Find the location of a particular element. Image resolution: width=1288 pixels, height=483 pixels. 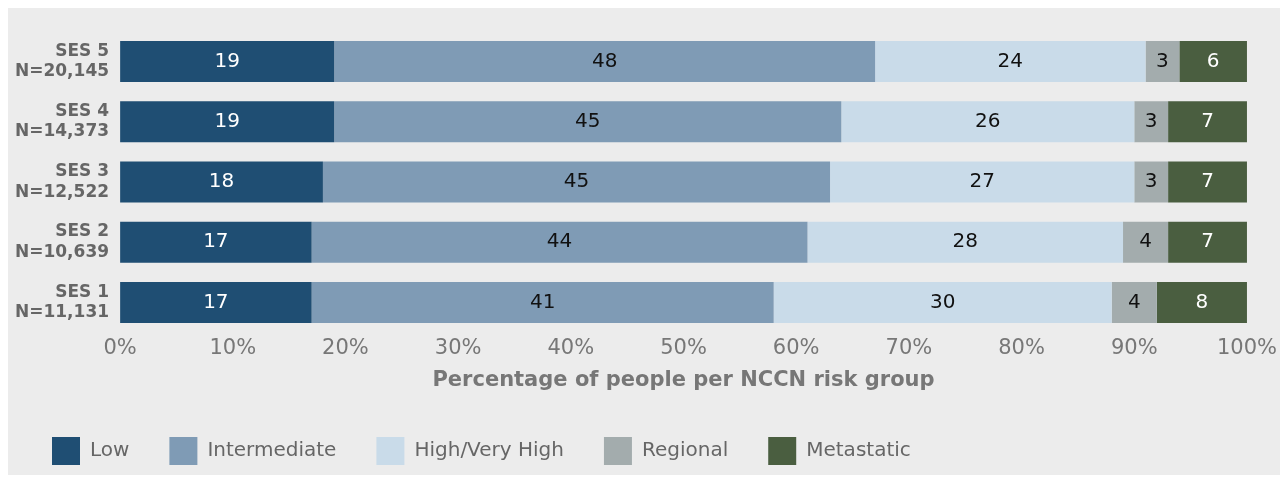

data-label: 18 is located at coordinates (221, 180).